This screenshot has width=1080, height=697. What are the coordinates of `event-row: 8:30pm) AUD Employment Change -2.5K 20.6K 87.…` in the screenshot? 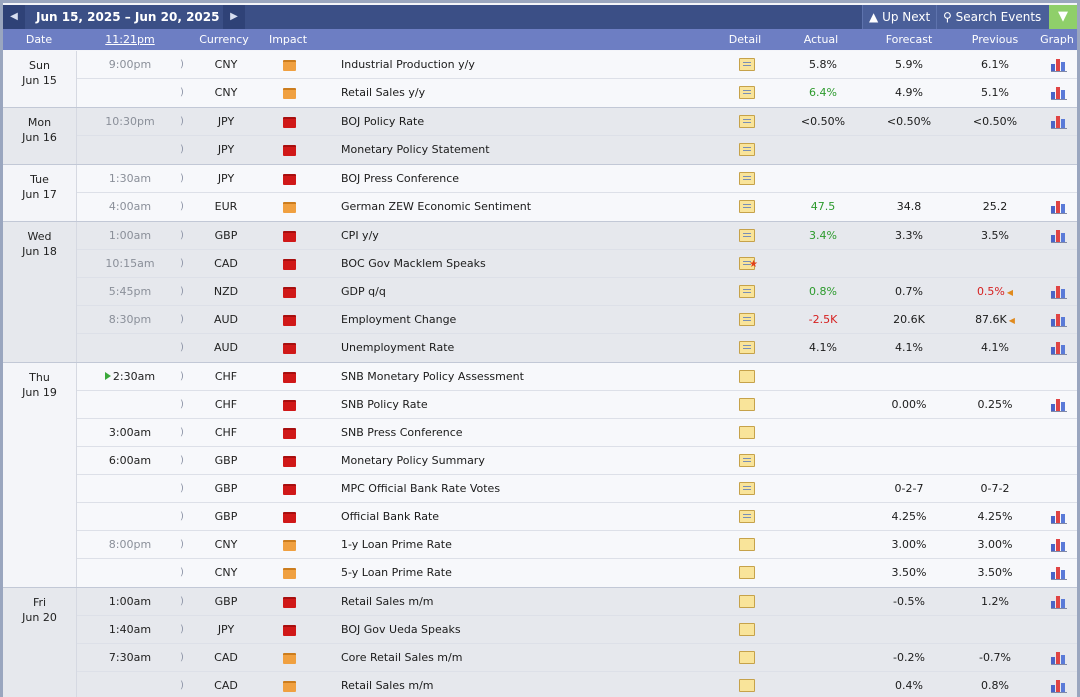 It's located at (577, 320).